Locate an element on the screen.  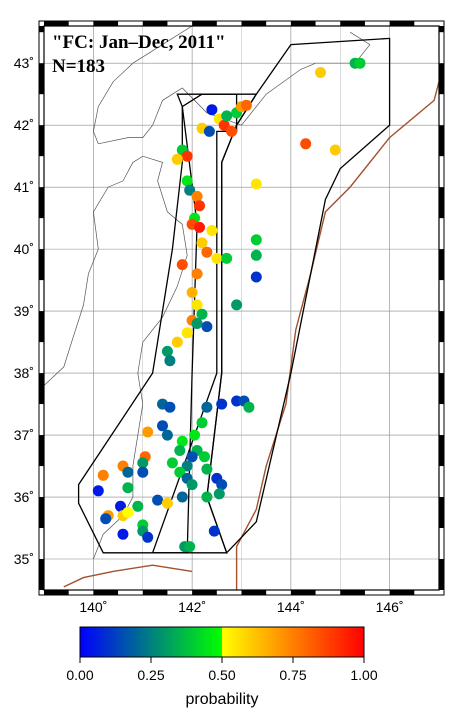
colorbar-title: probability is located at coordinates (222, 699).